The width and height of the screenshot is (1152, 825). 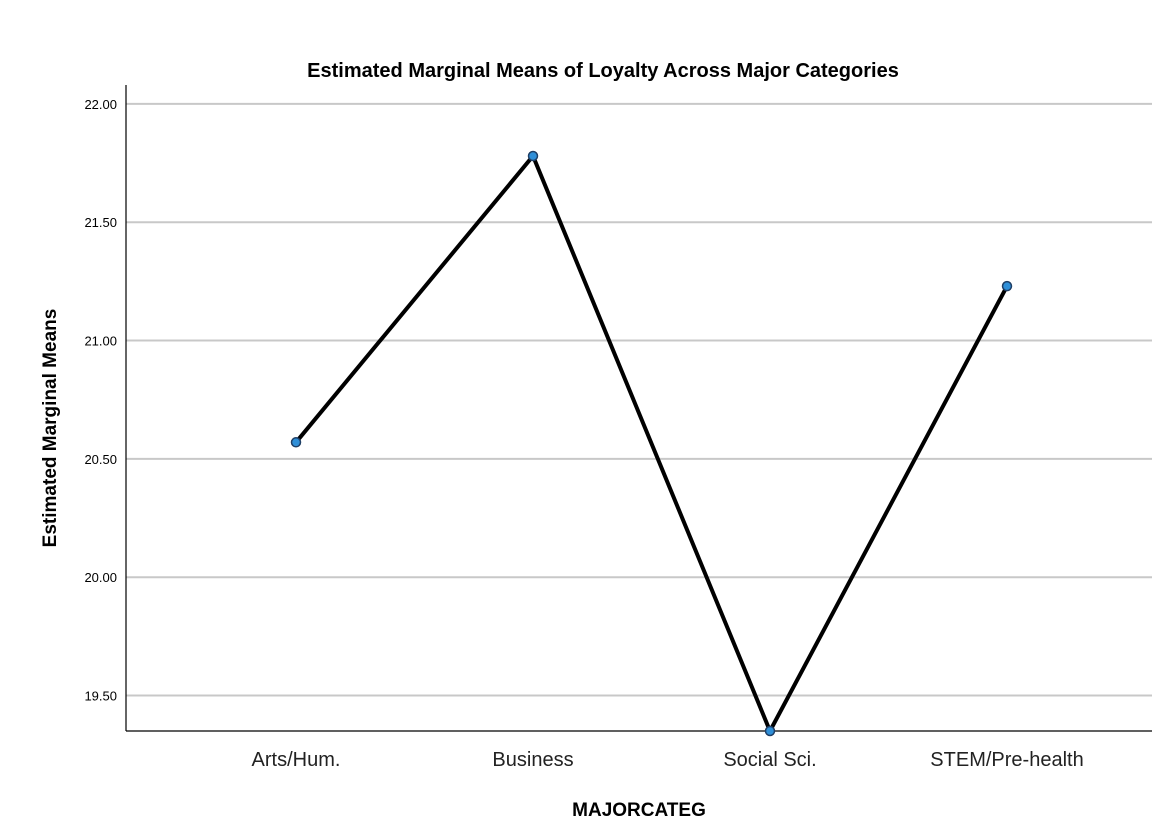 I want to click on data-point-arts-hum, so click(x=296, y=442).